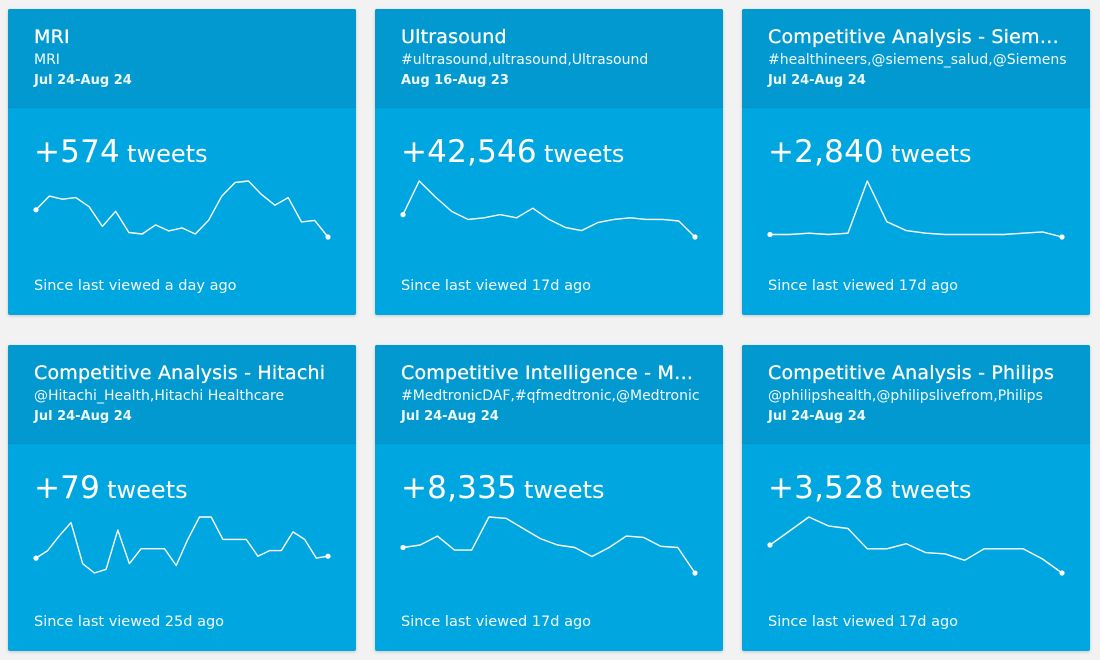 This screenshot has height=660, width=1100. Describe the element at coordinates (47, 60) in the screenshot. I see `card-query: MRI` at that location.